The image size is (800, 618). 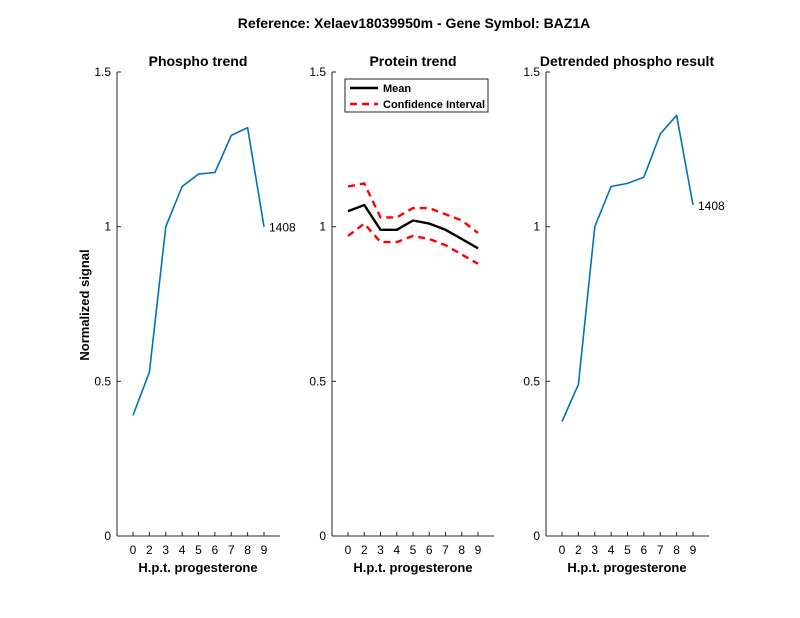 I want to click on mean-line, so click(x=413, y=226).